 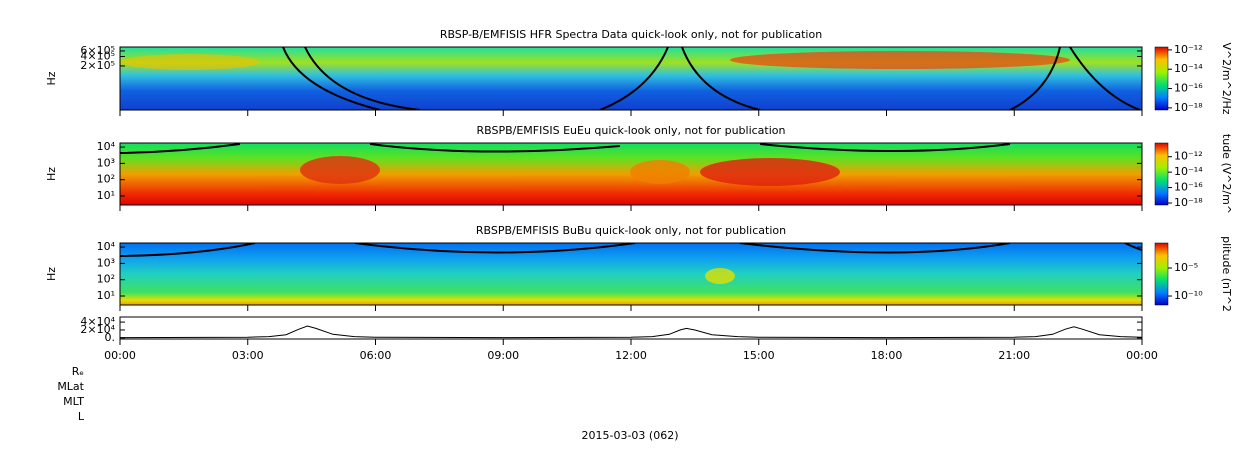 What do you see at coordinates (97, 329) in the screenshot?
I see `y-tick-label: 2×10⁴` at bounding box center [97, 329].